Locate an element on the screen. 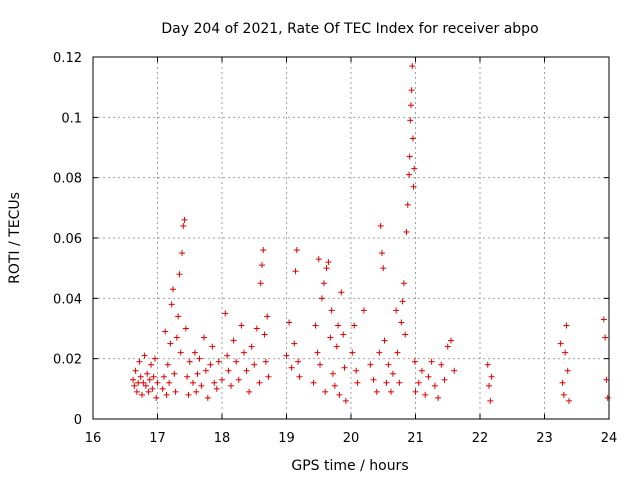  y-tick-label: 0.04 is located at coordinates (67, 299).